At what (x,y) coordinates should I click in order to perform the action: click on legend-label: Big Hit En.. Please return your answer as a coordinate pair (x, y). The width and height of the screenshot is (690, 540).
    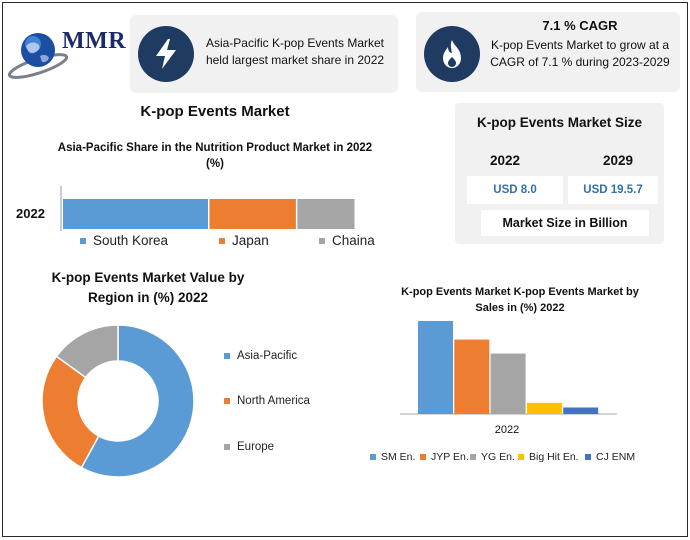
    Looking at the image, I should click on (554, 457).